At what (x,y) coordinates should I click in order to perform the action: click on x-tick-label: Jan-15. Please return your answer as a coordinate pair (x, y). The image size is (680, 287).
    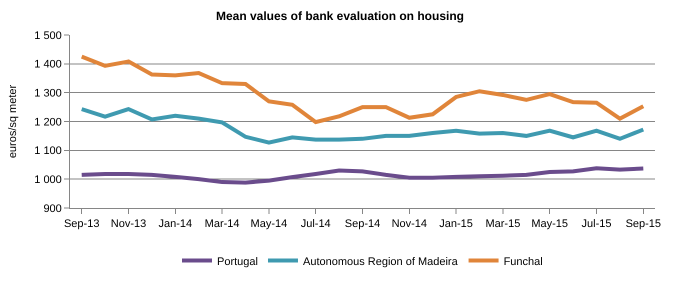
    Looking at the image, I should click on (456, 224).